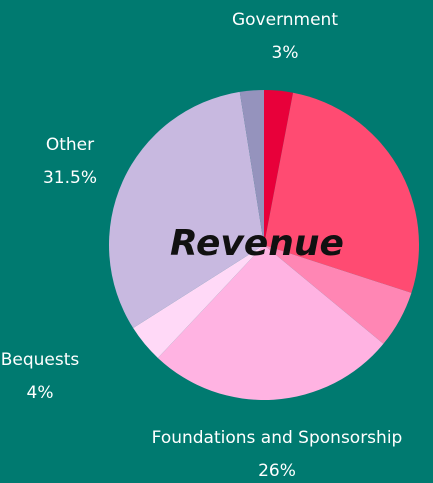 This screenshot has width=433, height=483. I want to click on chart-title: Revenue, so click(257, 243).